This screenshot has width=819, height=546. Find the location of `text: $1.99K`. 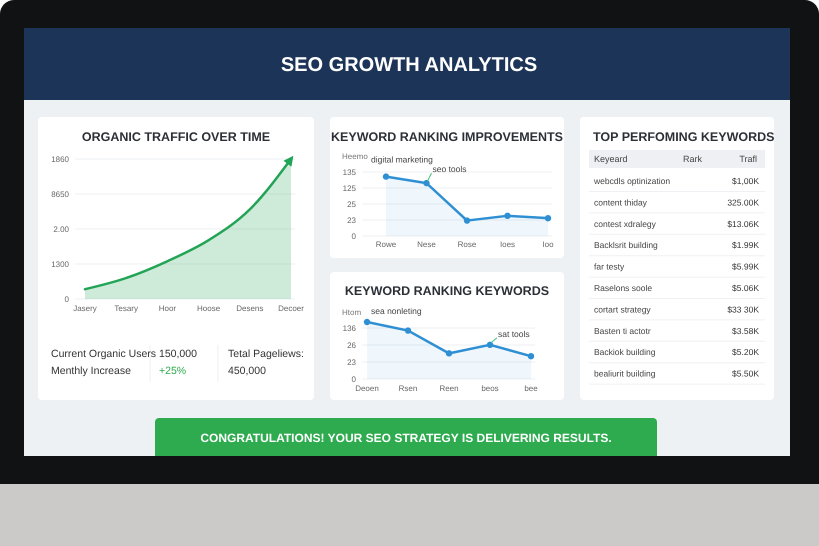

text: $1.99K is located at coordinates (745, 245).